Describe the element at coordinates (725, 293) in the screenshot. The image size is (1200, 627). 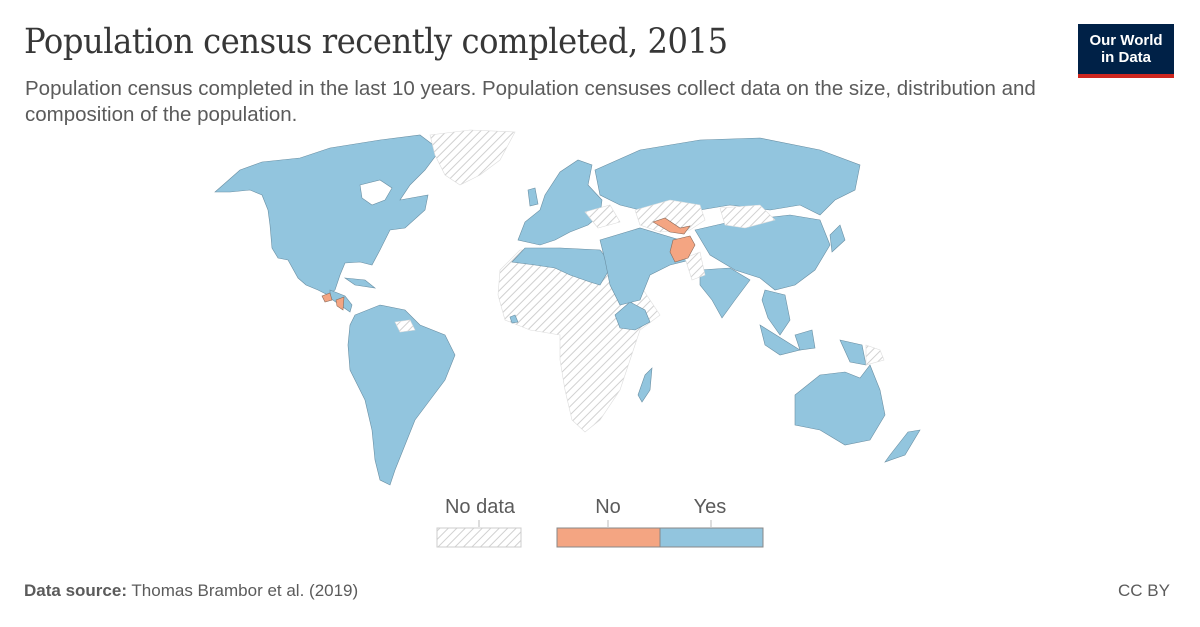
I see `country-india` at that location.